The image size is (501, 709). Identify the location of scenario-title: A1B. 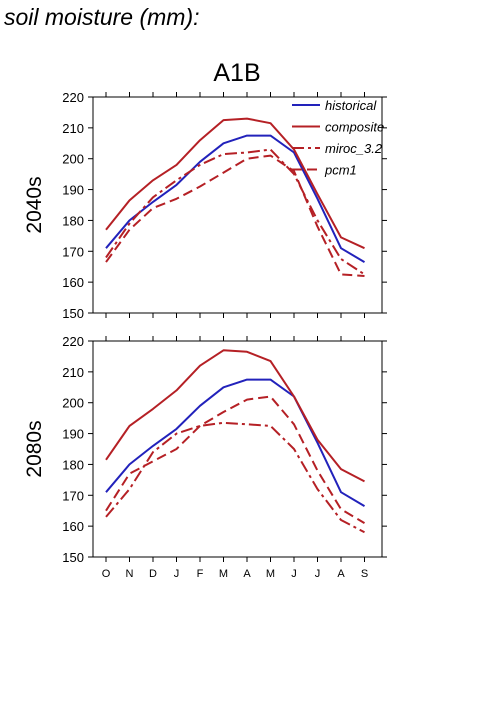
(236, 73).